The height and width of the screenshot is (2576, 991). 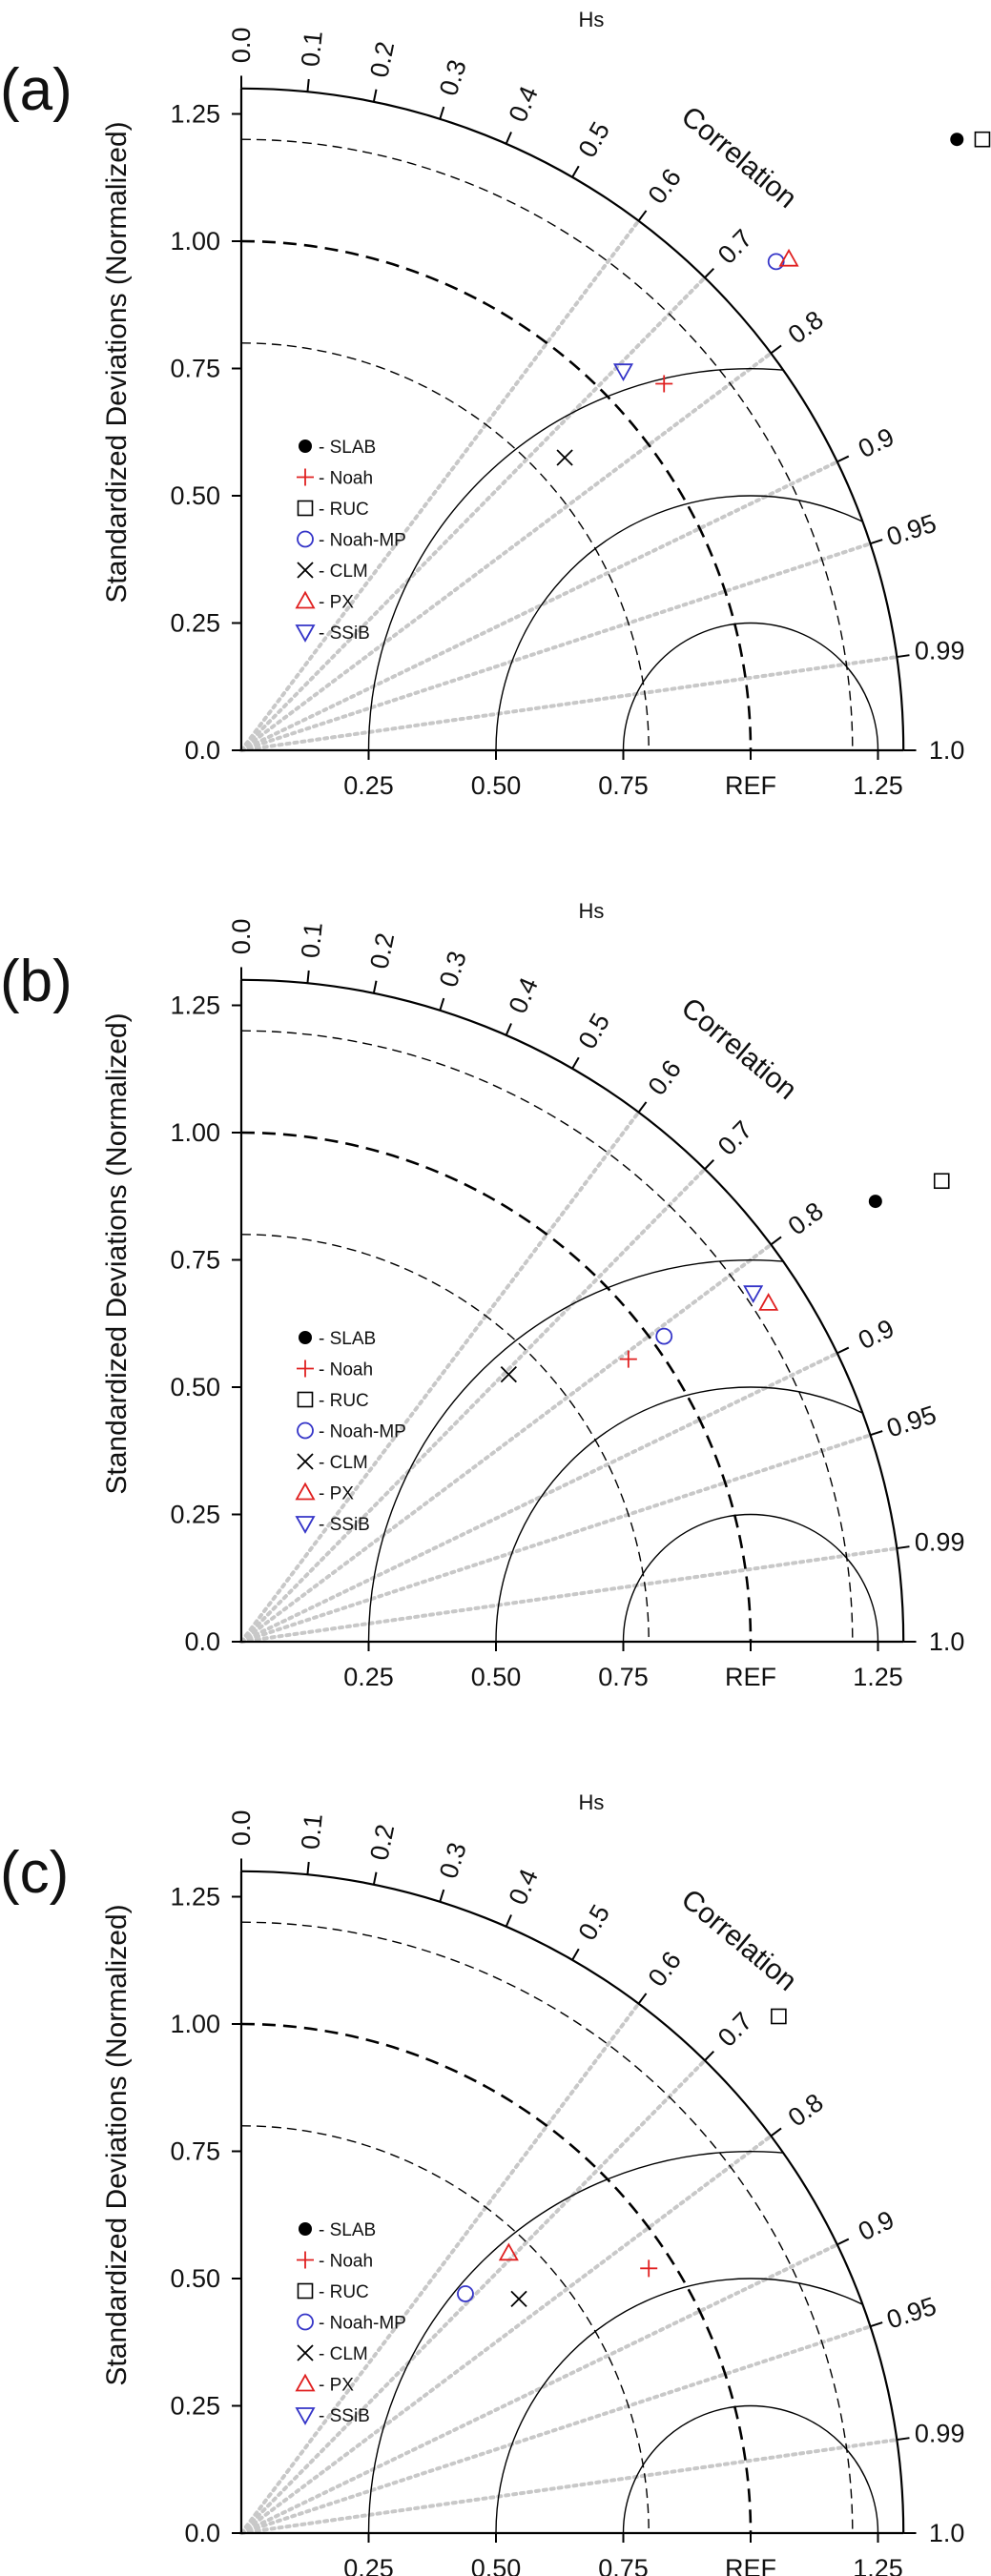 What do you see at coordinates (982, 139) in the screenshot?
I see `data-point-ruc` at bounding box center [982, 139].